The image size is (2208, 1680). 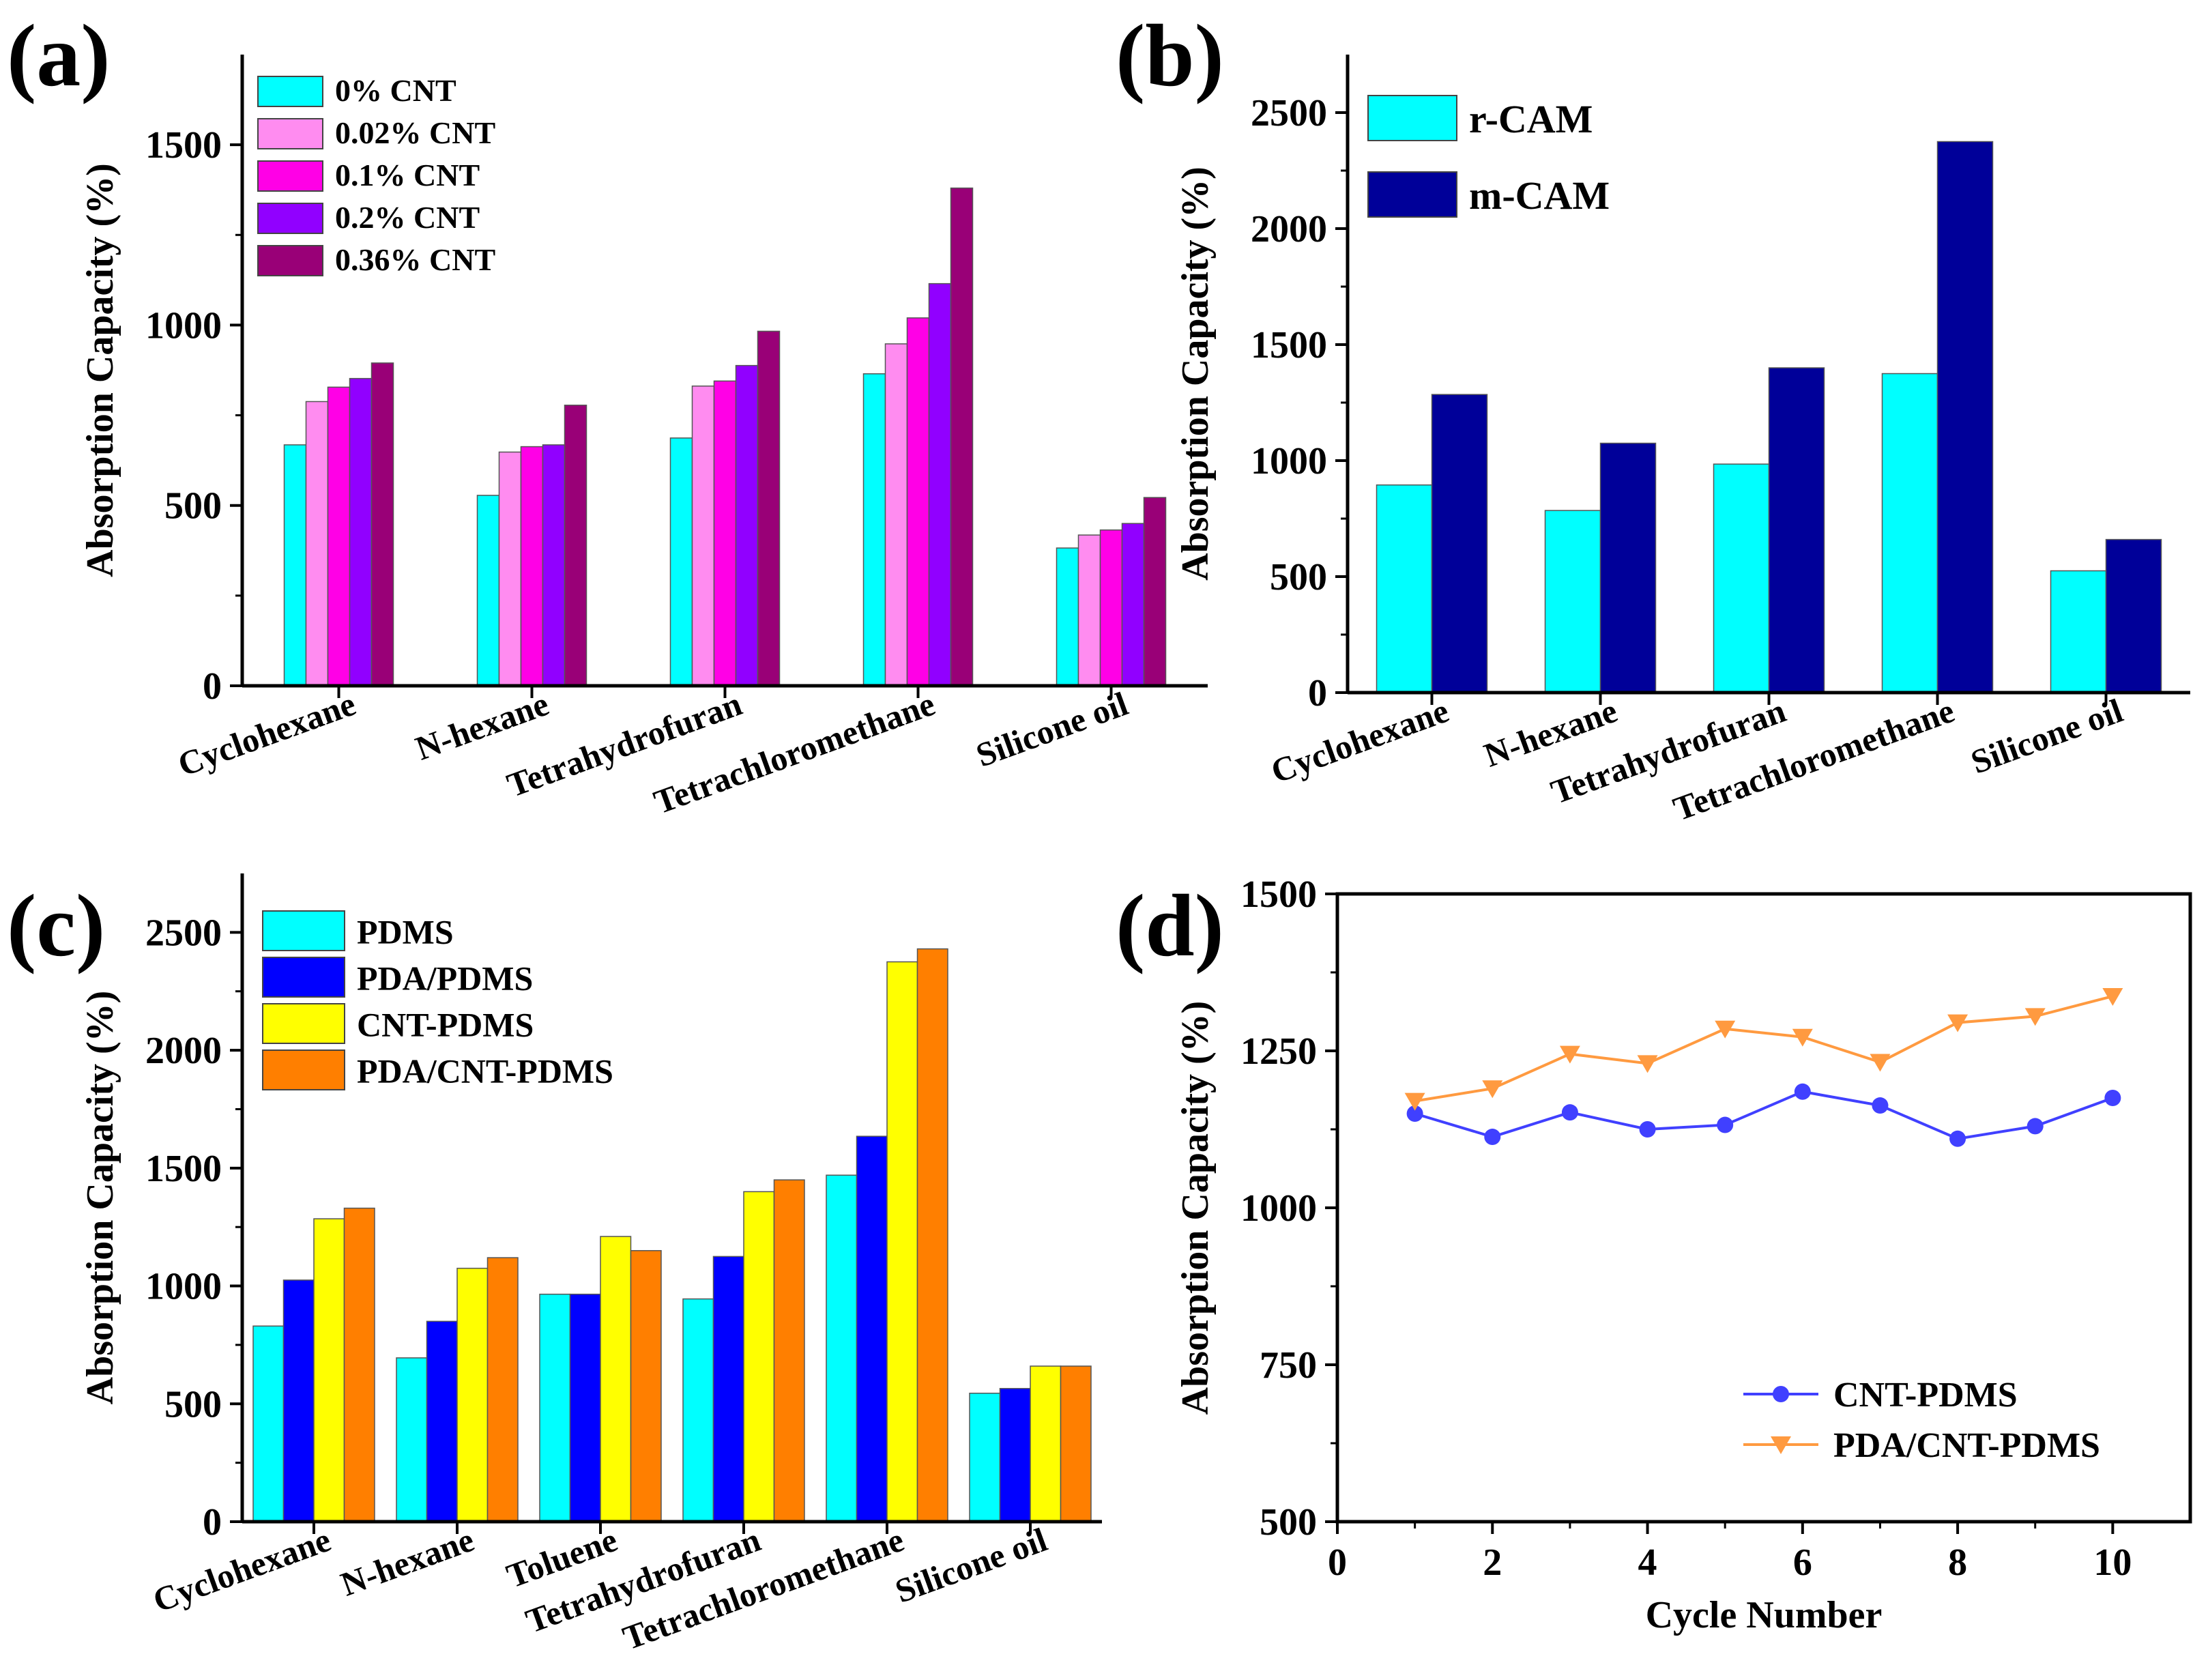 I want to click on bar-a-0-36-cnt-silicone-oil, so click(x=1155, y=591).